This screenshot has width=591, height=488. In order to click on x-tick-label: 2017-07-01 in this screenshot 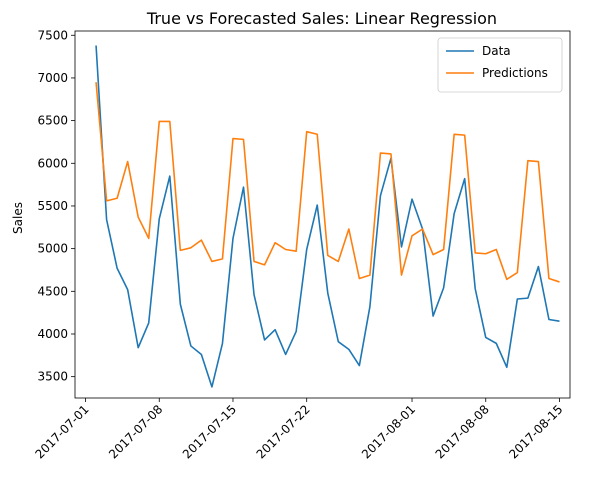, I will do `click(61, 431)`.